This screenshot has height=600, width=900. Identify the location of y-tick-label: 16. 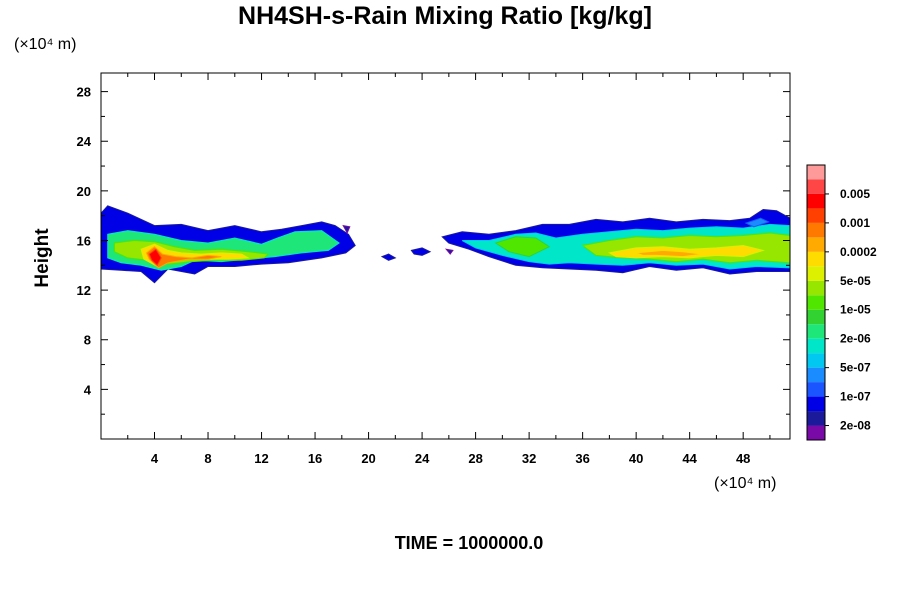
(84, 240).